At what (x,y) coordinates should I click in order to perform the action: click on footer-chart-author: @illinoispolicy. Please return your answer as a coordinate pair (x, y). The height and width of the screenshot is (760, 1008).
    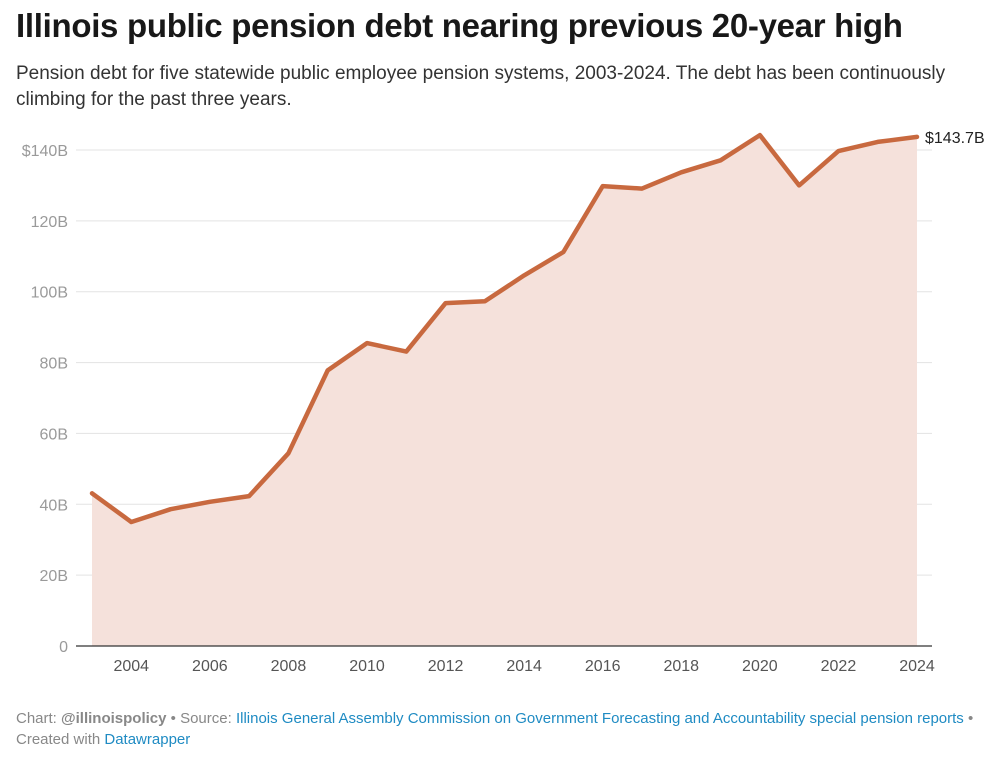
    Looking at the image, I should click on (114, 718).